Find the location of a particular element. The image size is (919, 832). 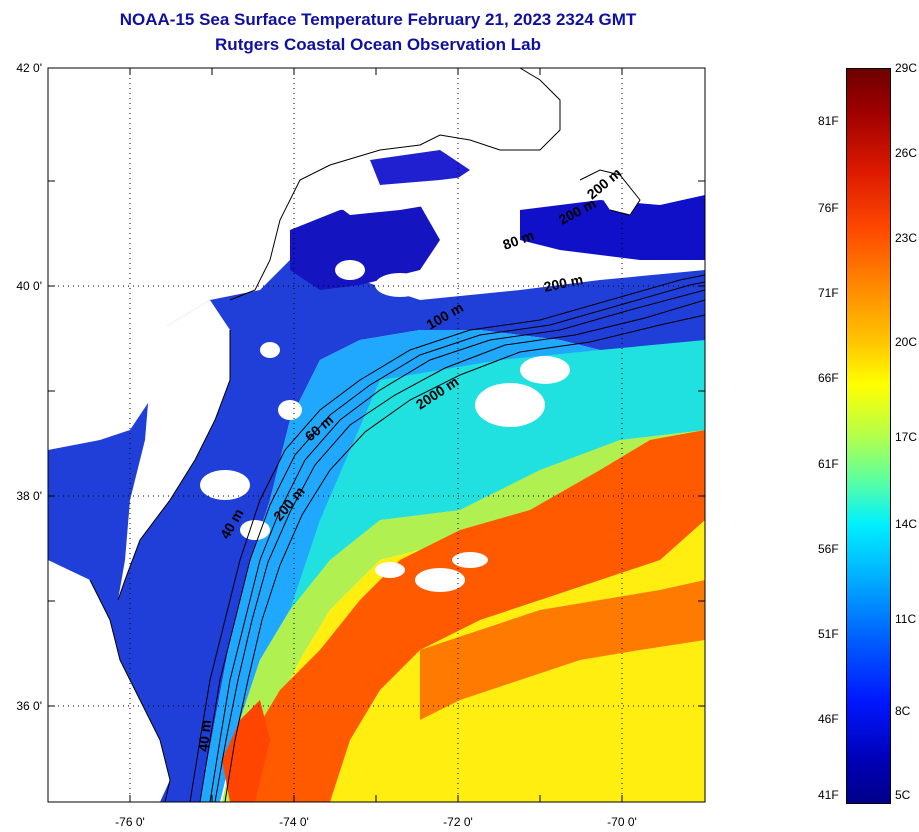

colorbar-celsius-label: 5C is located at coordinates (903, 794).